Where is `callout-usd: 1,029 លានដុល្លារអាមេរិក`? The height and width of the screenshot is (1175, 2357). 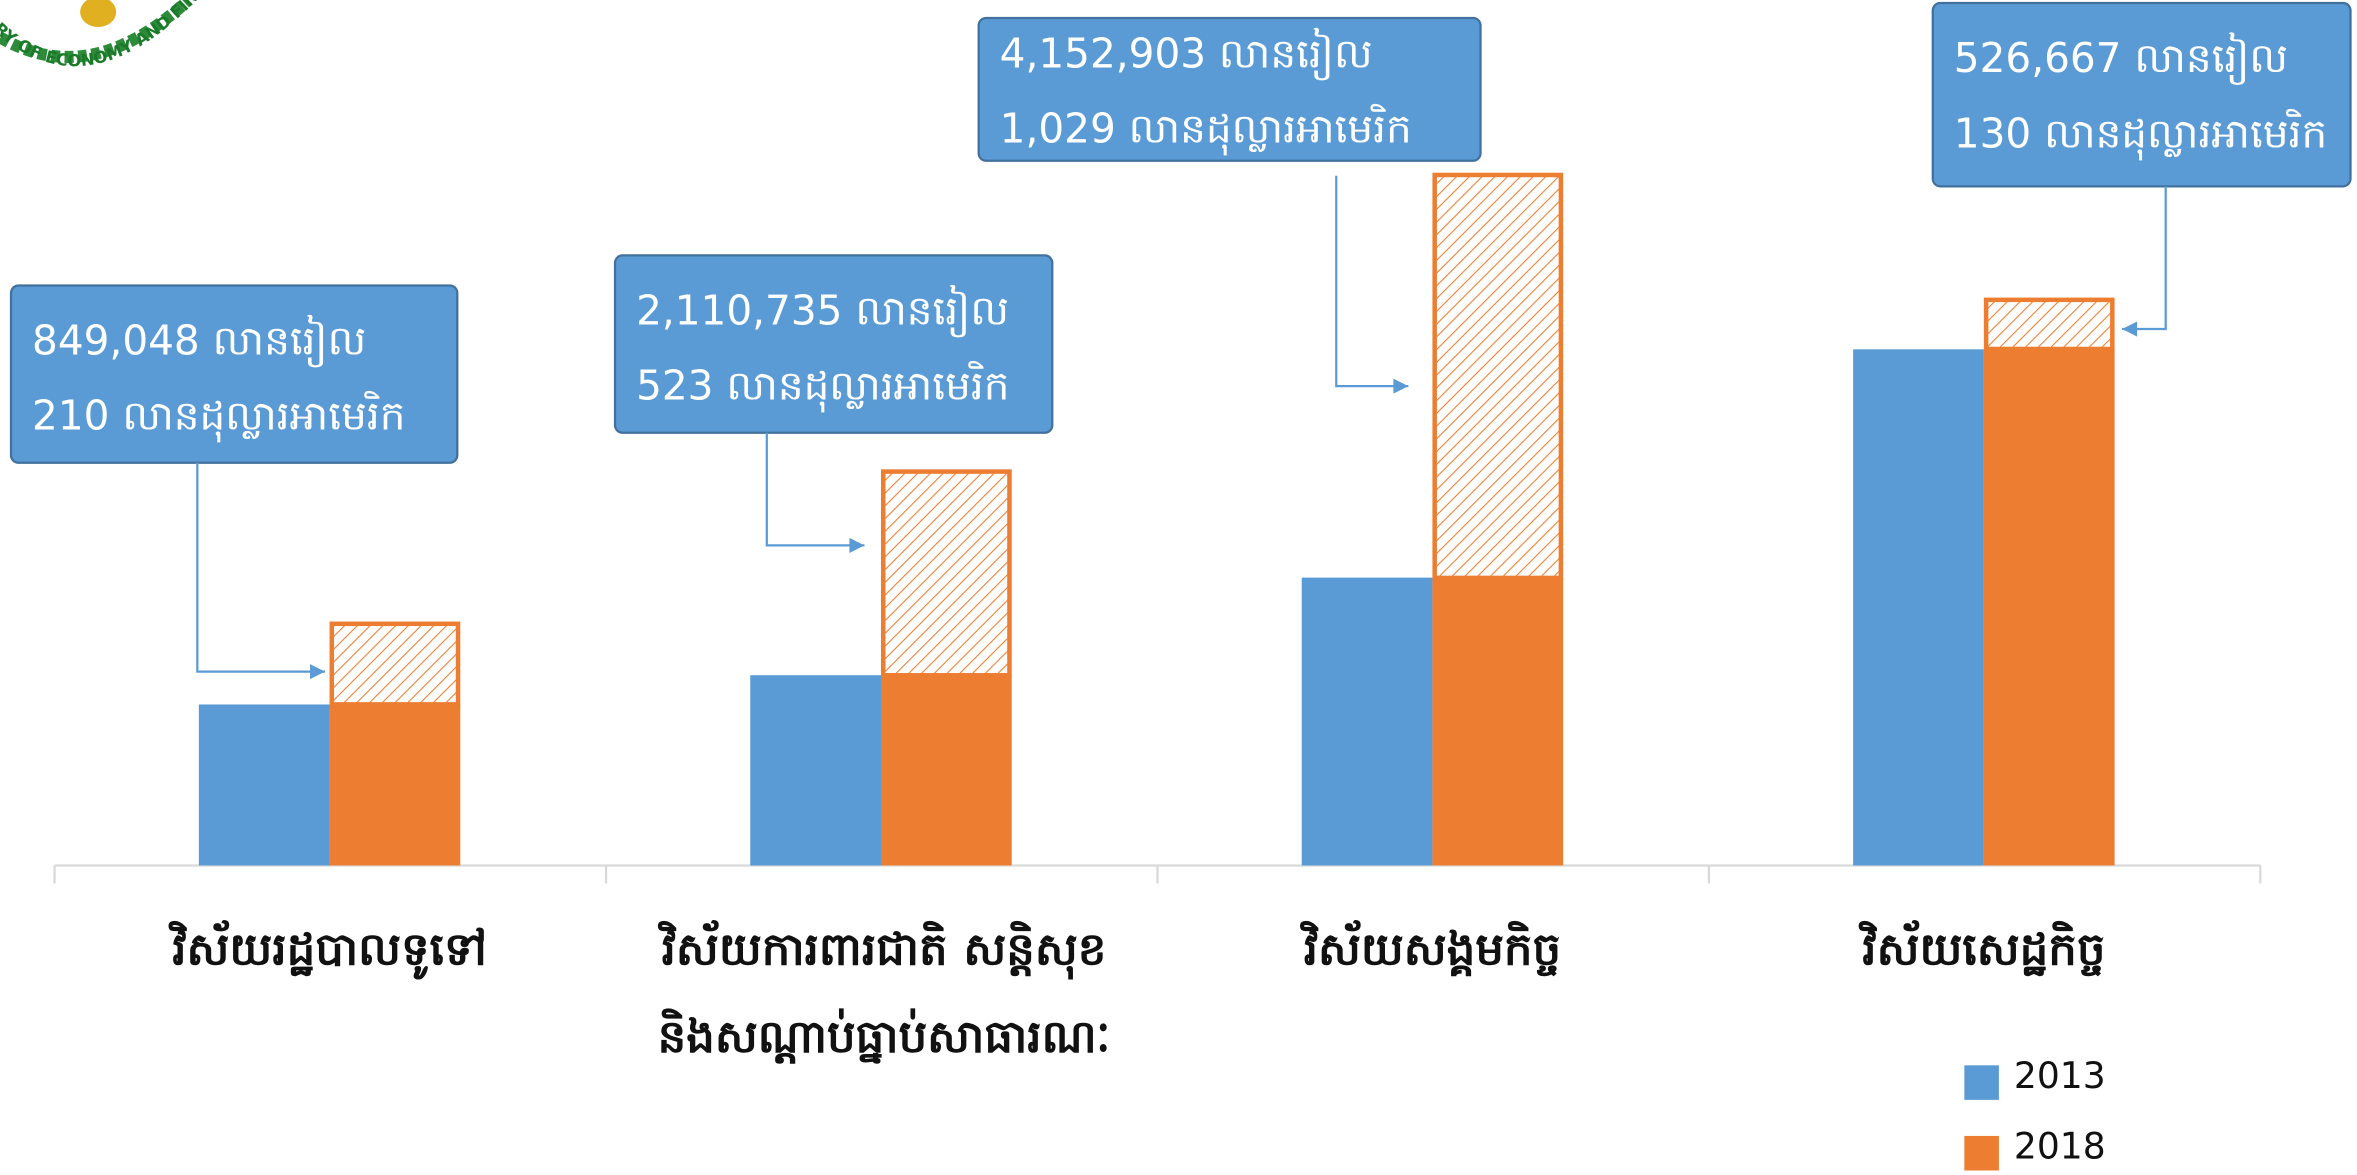
callout-usd: 1,029 លានដុល្លារអាមេរិក is located at coordinates (1206, 130).